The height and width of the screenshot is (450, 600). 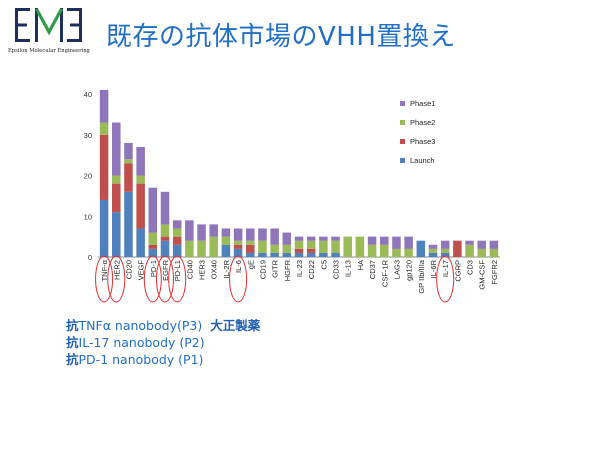 What do you see at coordinates (384, 273) in the screenshot?
I see `x-tick-label: CSF-1R` at bounding box center [384, 273].